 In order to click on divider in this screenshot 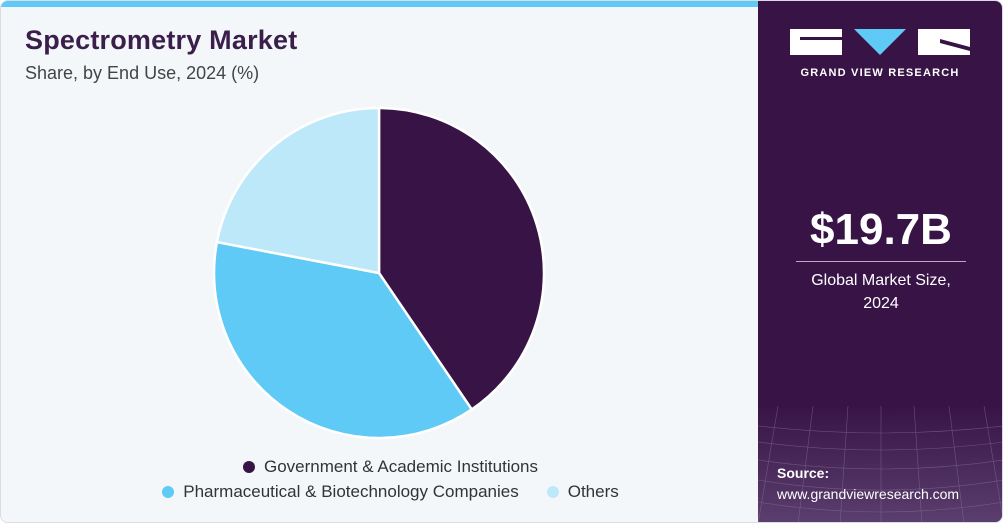, I will do `click(881, 261)`.